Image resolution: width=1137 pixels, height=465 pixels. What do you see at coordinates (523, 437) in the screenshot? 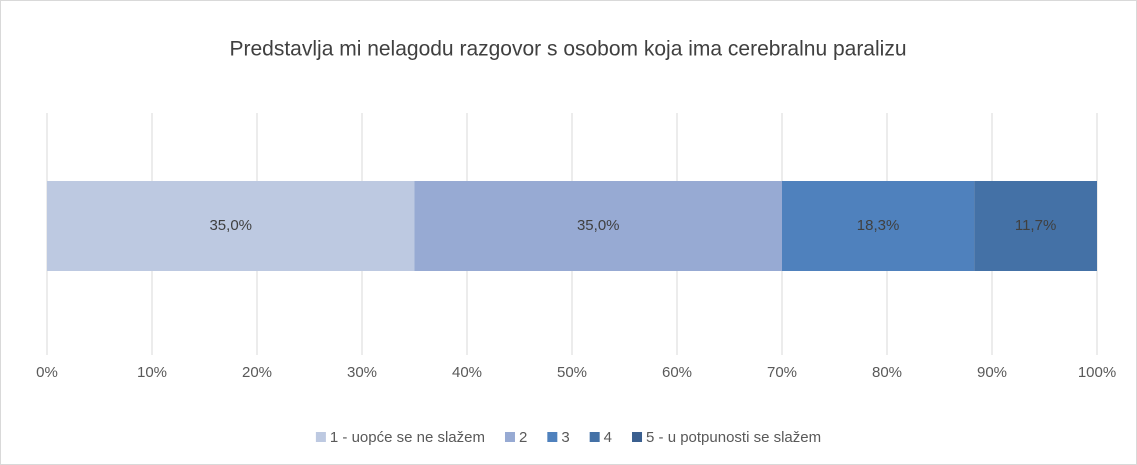
I see `legend-label: 2` at bounding box center [523, 437].